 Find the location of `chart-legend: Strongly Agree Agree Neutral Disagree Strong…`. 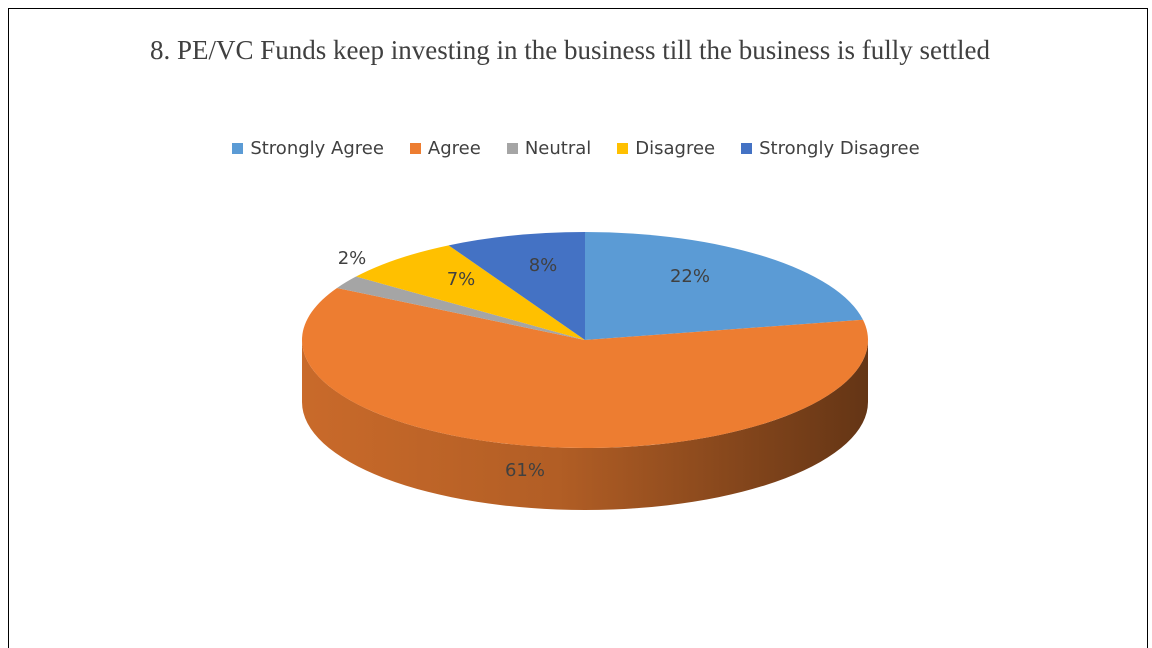

chart-legend: Strongly Agree Agree Neutral Disagree Strong… is located at coordinates (576, 148).